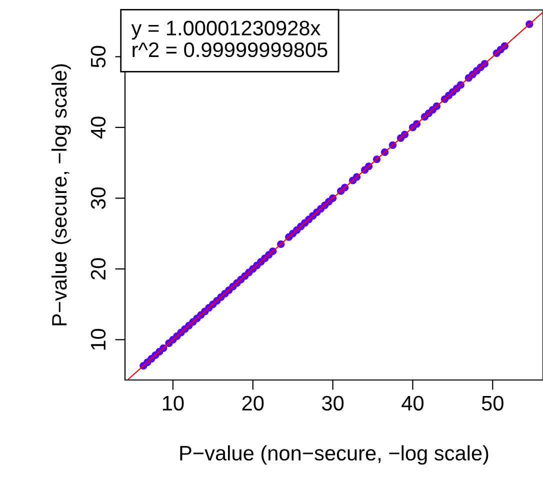 The width and height of the screenshot is (543, 502). Describe the element at coordinates (98, 198) in the screenshot. I see `y-tick-label: 30` at that location.